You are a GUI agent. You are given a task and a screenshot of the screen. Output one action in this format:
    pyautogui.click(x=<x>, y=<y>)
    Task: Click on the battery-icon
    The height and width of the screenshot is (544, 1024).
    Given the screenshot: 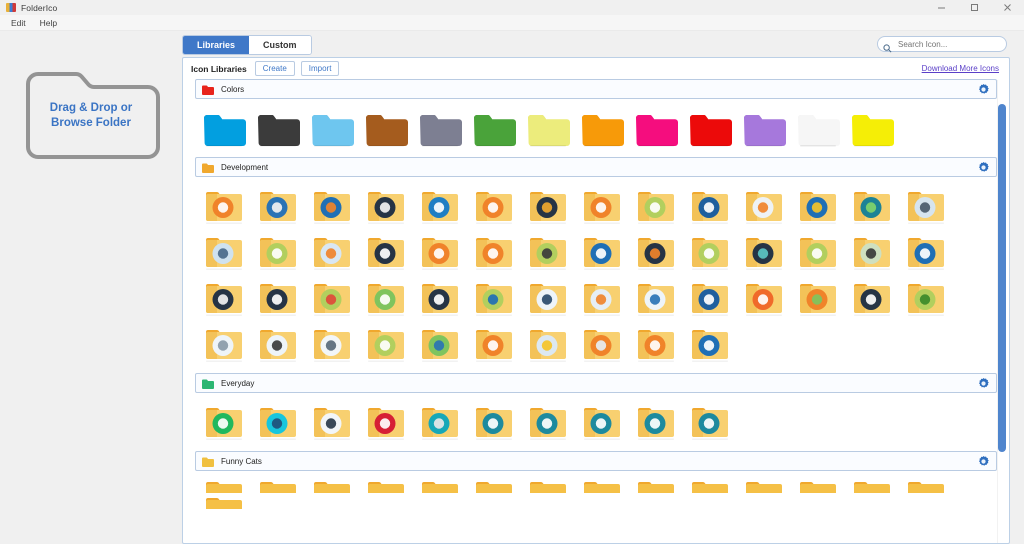 What is the action you would take?
    pyautogui.click(x=386, y=346)
    